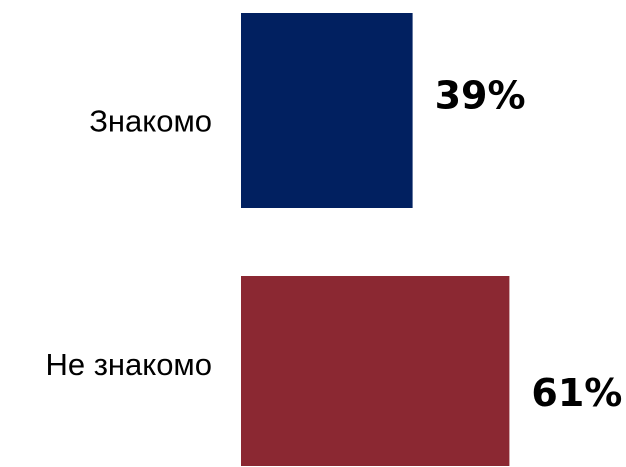 This screenshot has width=626, height=467. What do you see at coordinates (128, 364) in the screenshot?
I see `category-label-2: Не знакомо` at bounding box center [128, 364].